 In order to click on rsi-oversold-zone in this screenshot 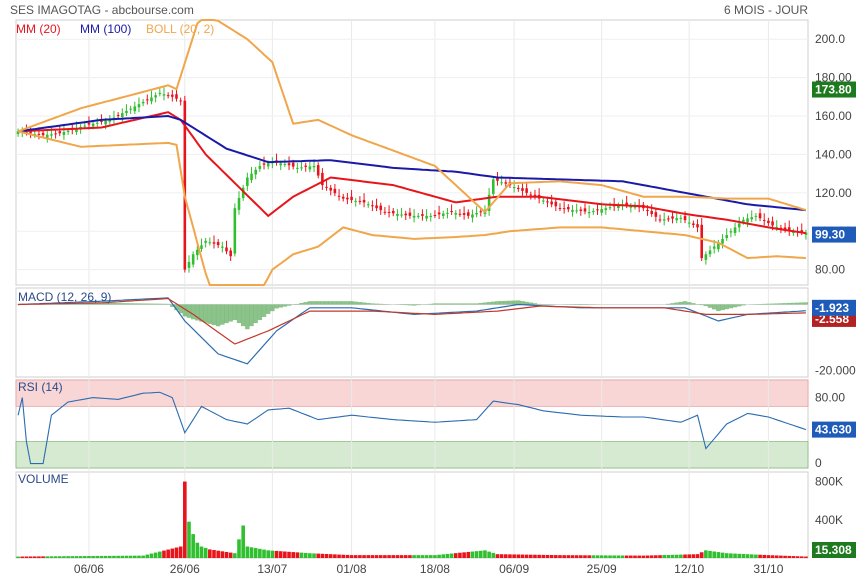, I will do `click(412, 455)`.